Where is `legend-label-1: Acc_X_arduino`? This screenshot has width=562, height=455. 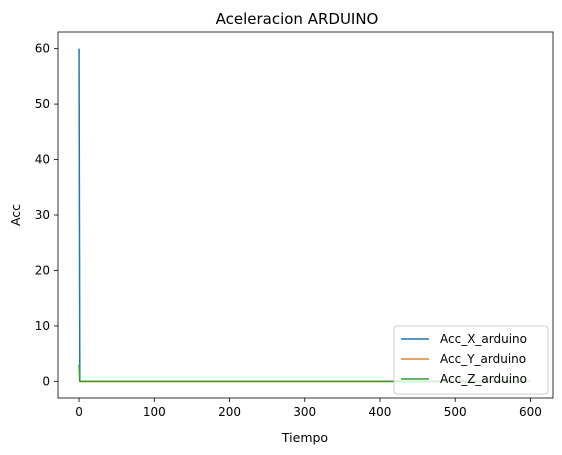
legend-label-1: Acc_X_arduino is located at coordinates (483, 339).